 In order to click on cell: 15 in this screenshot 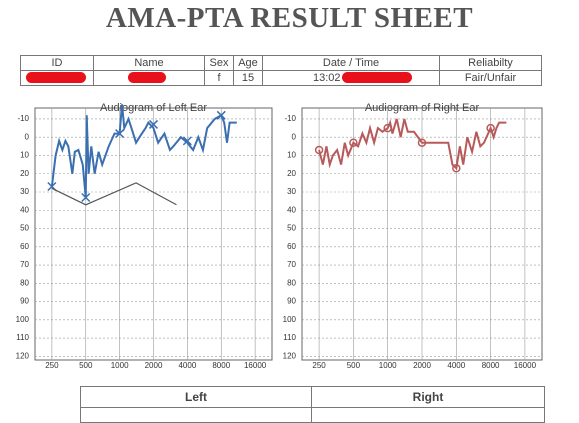, I will do `click(248, 78)`.